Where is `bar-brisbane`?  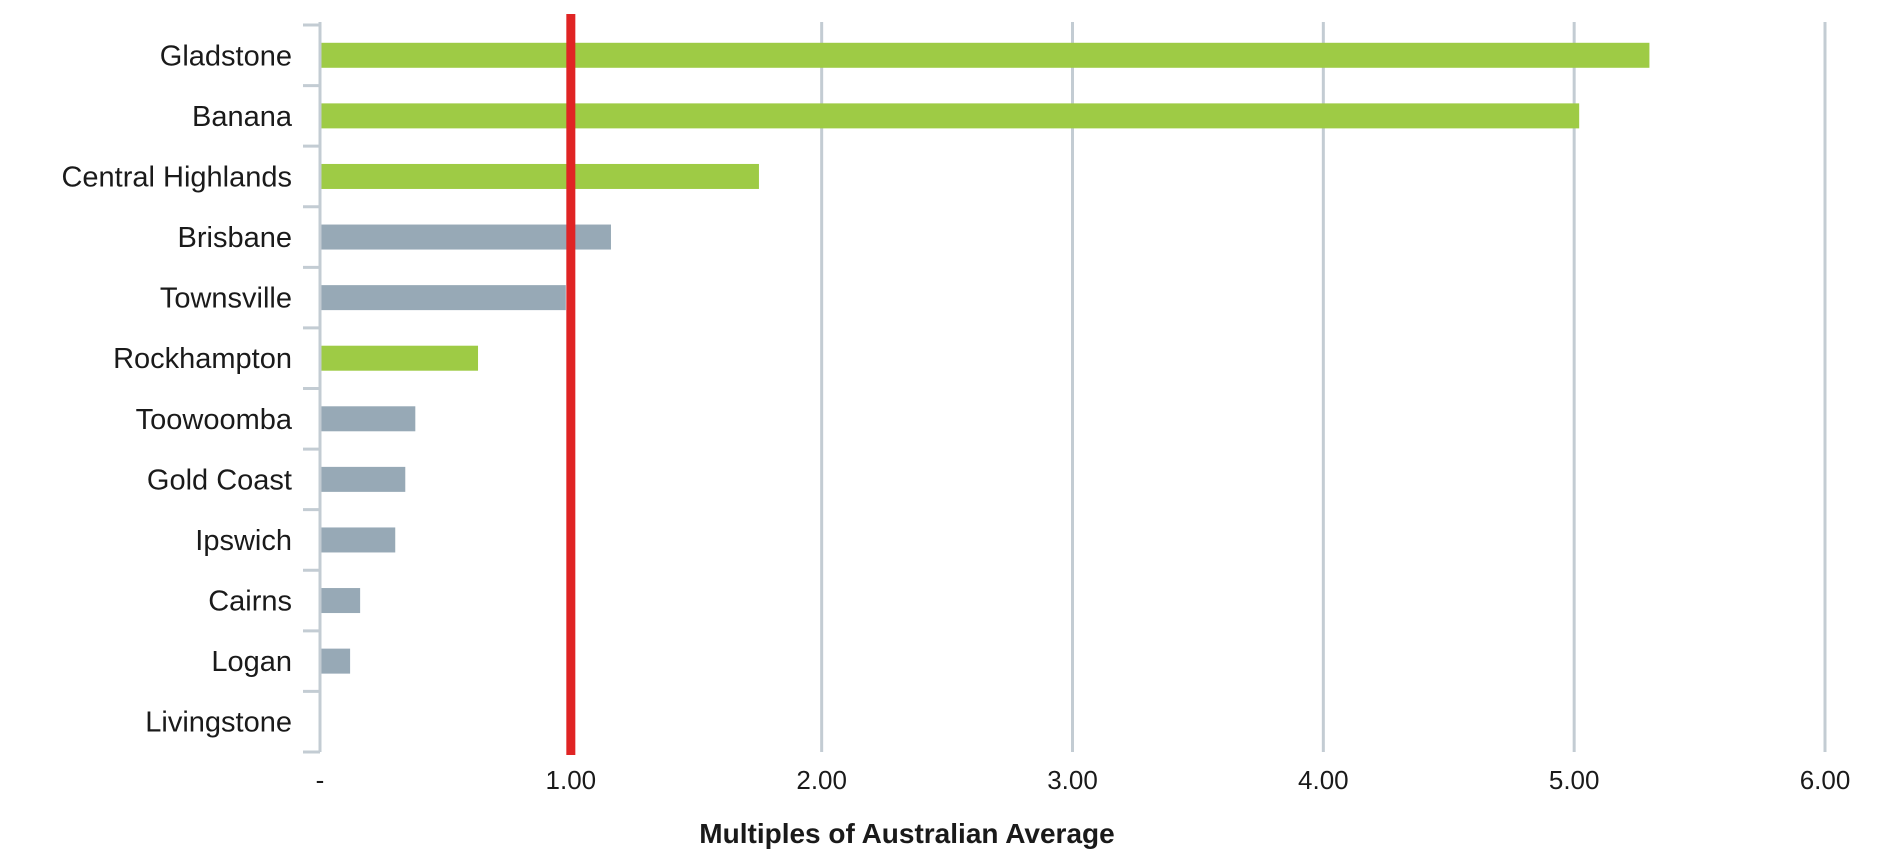 bar-brisbane is located at coordinates (465, 237).